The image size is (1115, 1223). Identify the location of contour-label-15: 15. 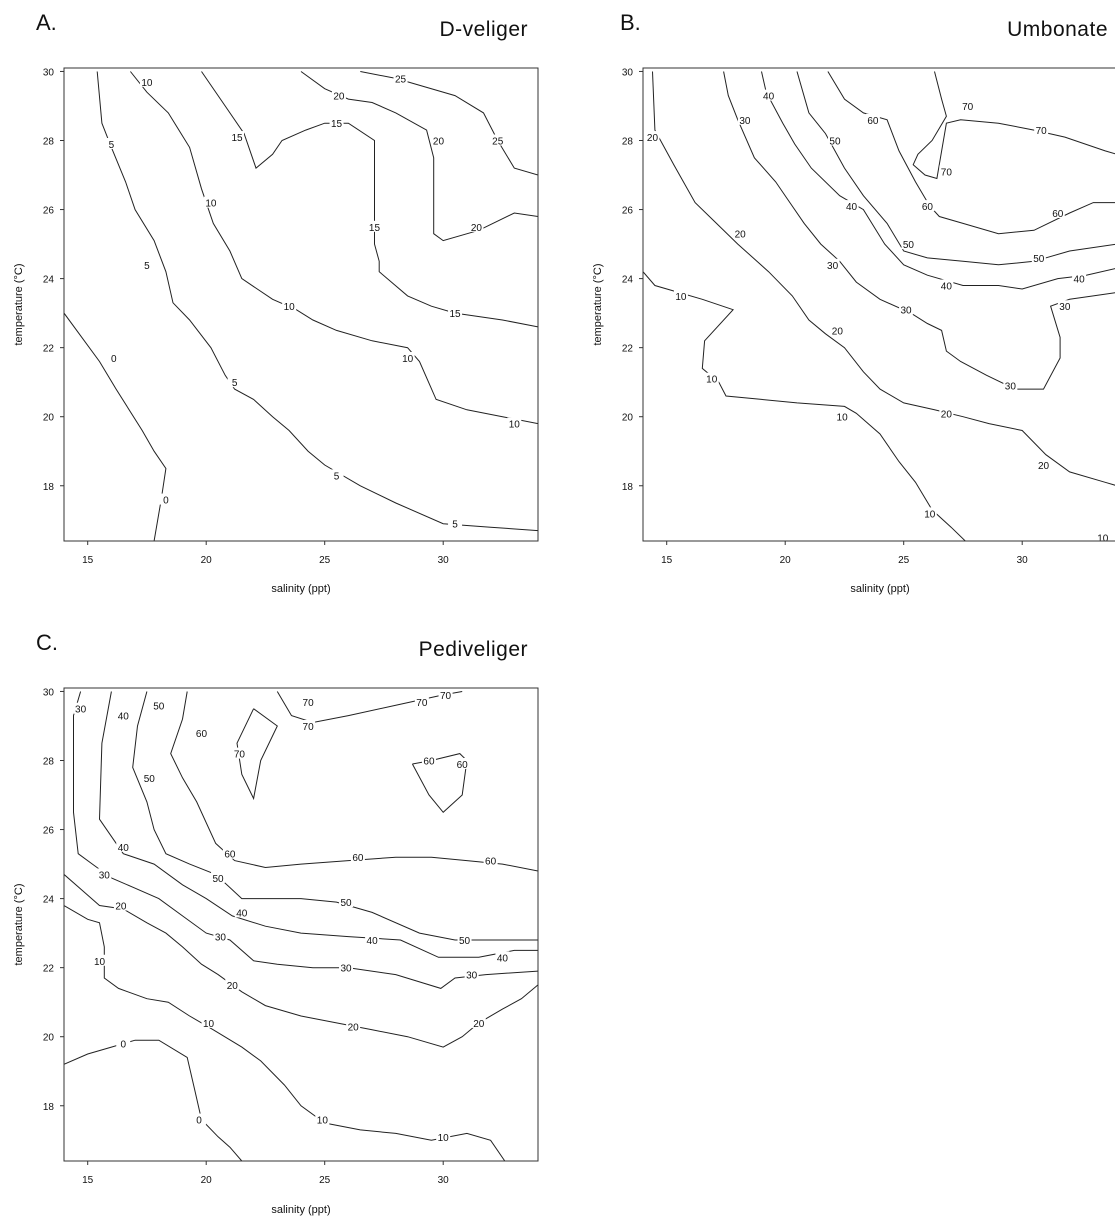
(375, 228).